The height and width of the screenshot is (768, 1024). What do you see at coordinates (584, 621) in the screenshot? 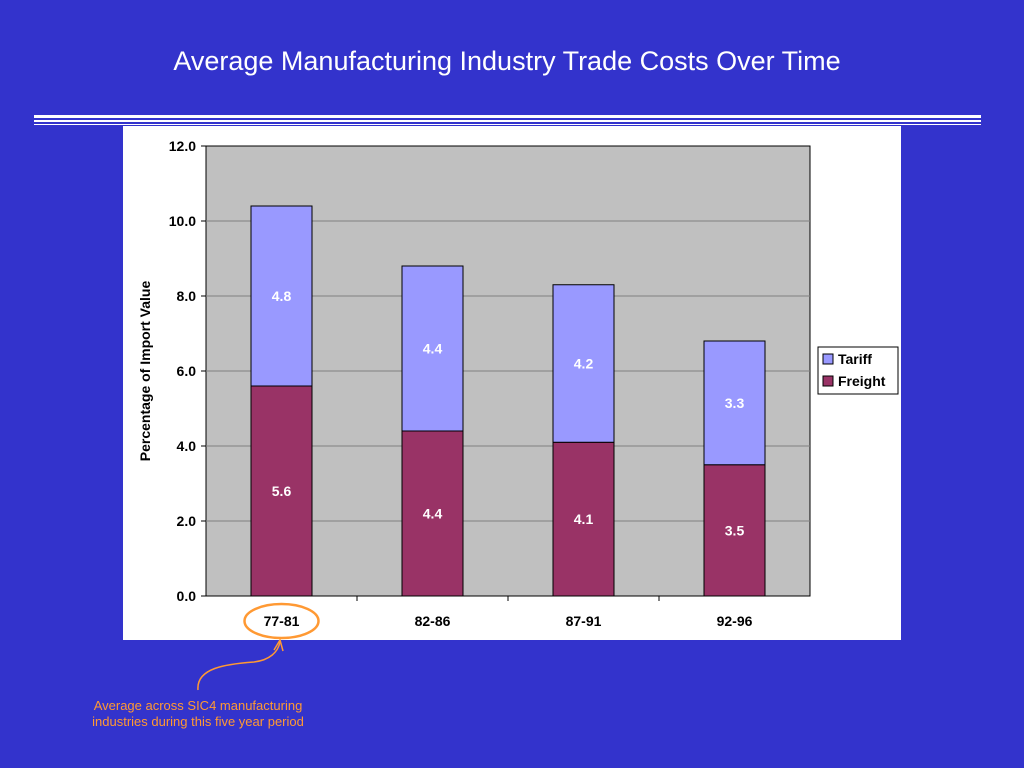
I see `x-tick-label: 87-91` at bounding box center [584, 621].